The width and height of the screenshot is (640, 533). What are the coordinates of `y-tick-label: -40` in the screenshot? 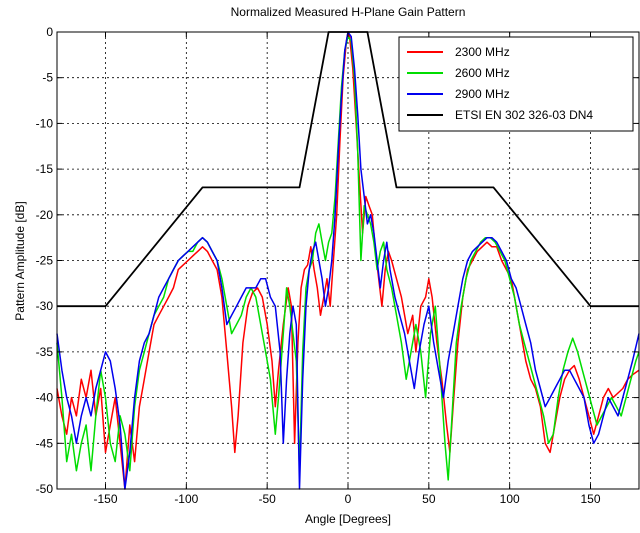 It's located at (45, 398).